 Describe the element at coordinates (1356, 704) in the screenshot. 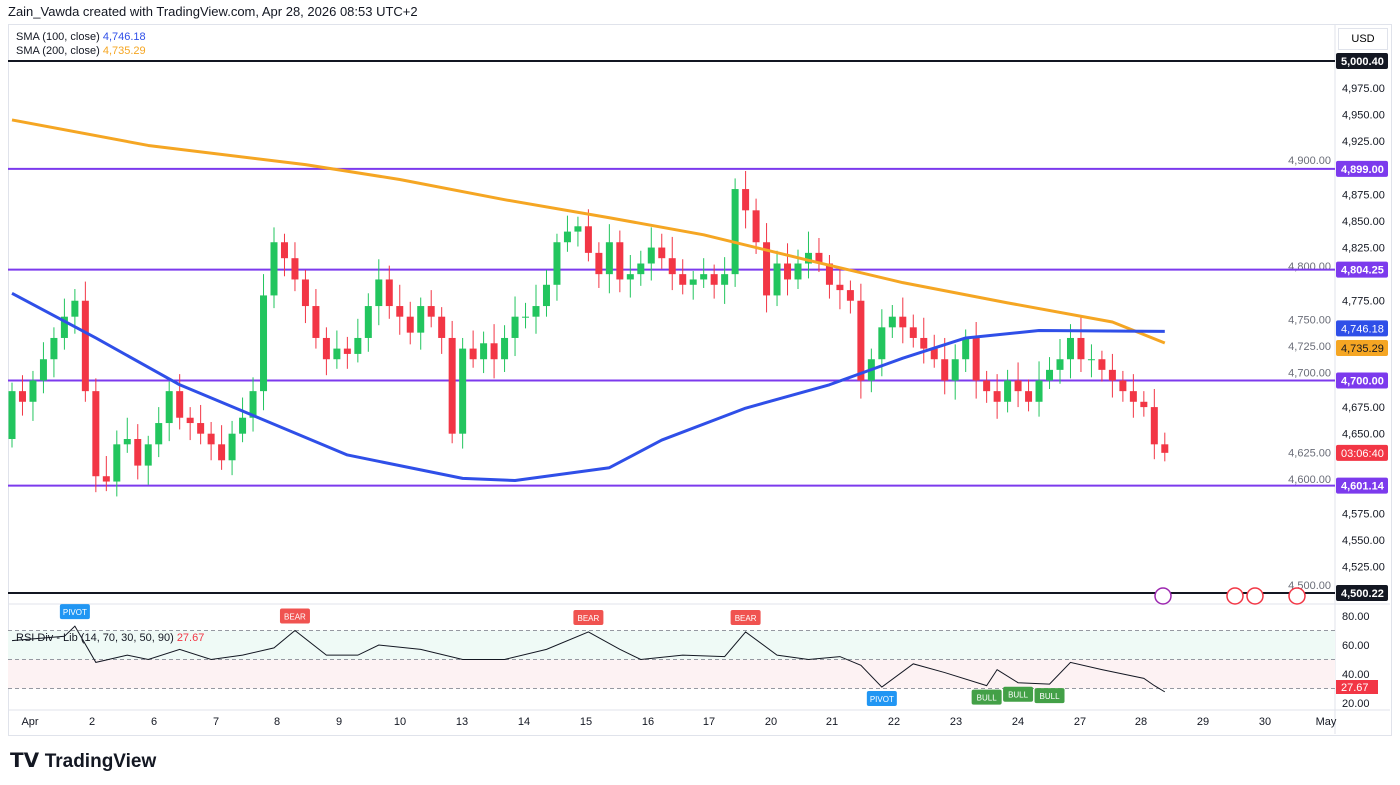

I see `rsi-tick-label: 20.00` at that location.